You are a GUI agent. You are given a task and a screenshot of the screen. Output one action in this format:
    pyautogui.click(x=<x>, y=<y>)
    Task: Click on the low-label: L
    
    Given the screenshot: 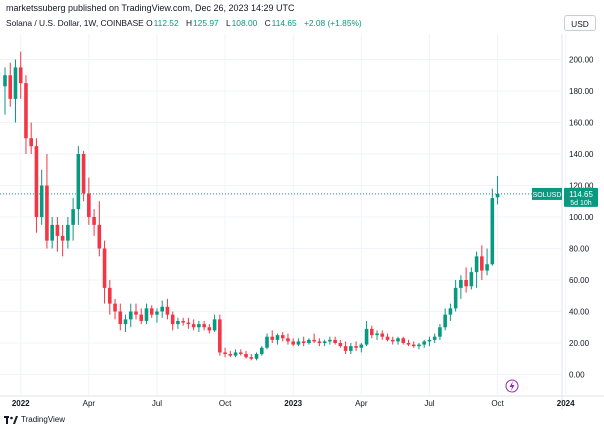 What is the action you would take?
    pyautogui.click(x=228, y=23)
    